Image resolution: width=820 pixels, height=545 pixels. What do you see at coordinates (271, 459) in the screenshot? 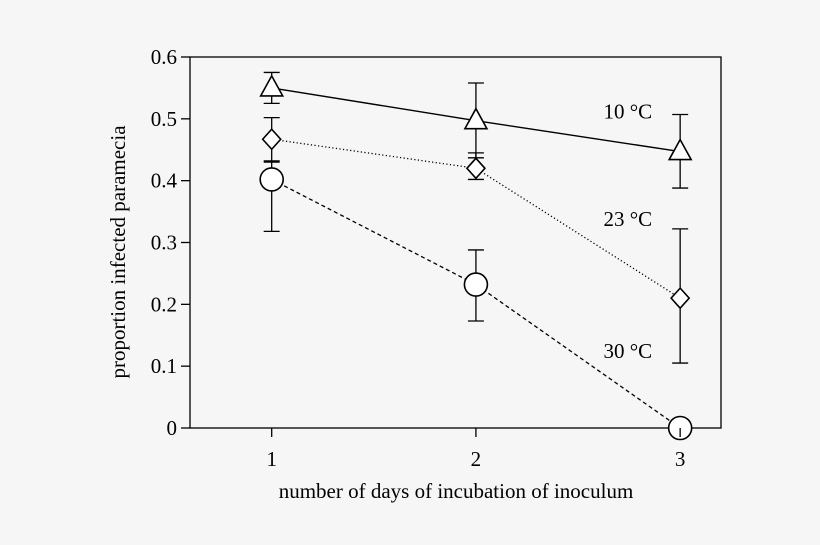
I see `x-tick-label: 1` at bounding box center [271, 459].